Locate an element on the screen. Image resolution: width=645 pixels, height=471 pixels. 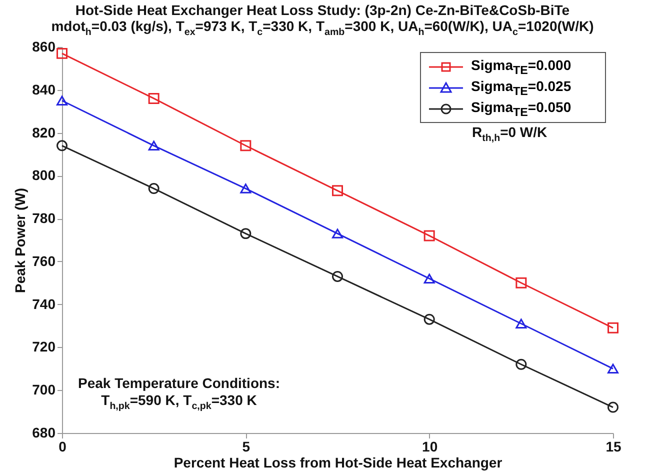
legend-label: Sigma$_{TE}$=0.000 is located at coordinates (521, 66).